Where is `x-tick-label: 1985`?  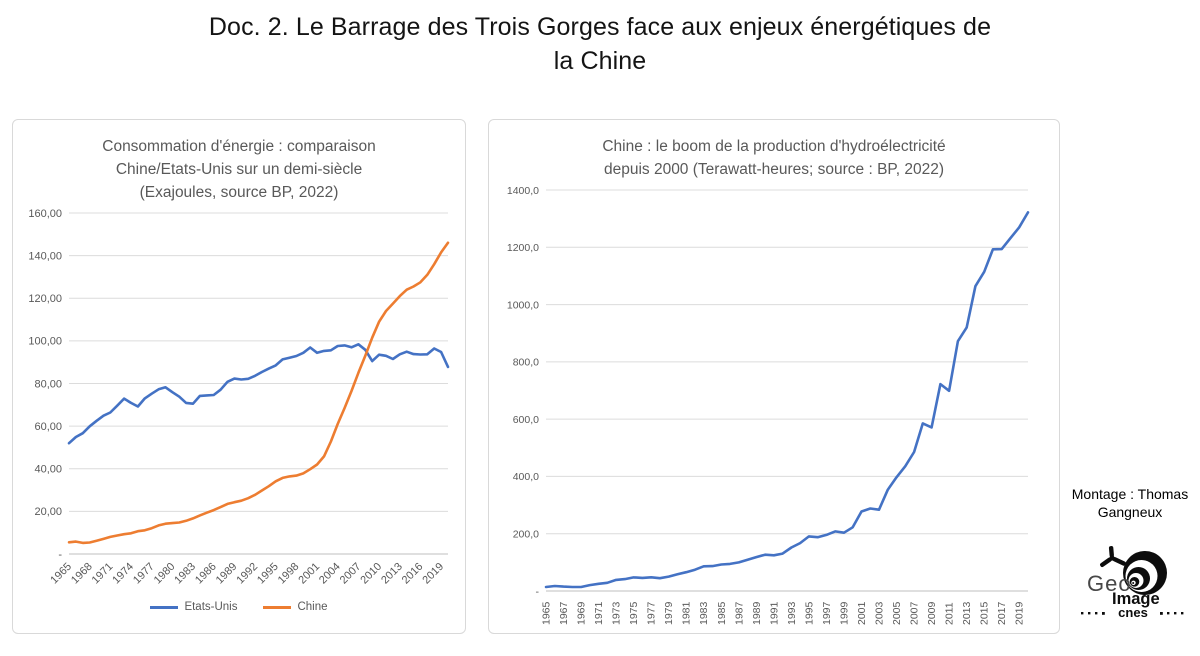
x-tick-label: 1985 is located at coordinates (722, 613).